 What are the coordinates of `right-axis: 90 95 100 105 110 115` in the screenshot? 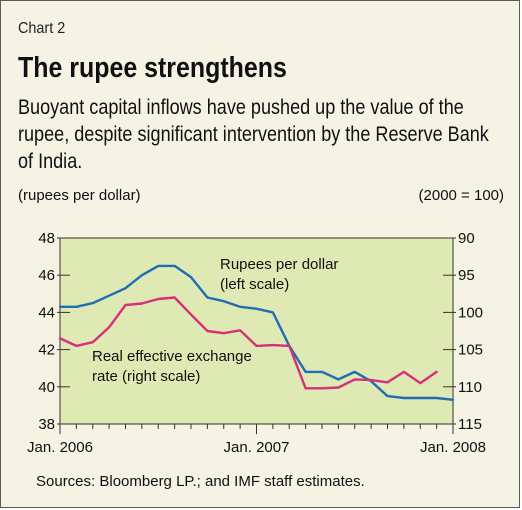 It's located at (463, 331).